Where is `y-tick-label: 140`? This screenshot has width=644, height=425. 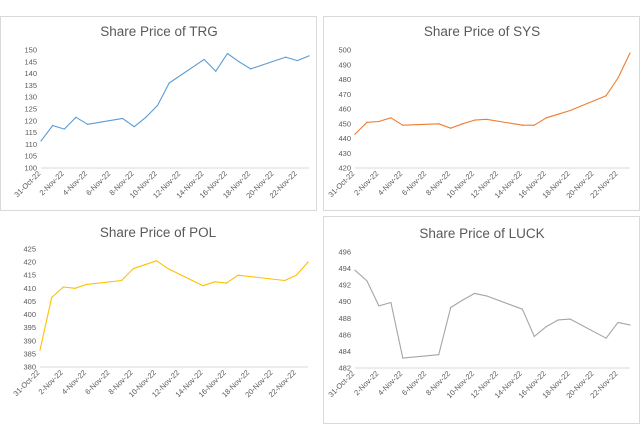
y-tick-label: 140 is located at coordinates (30, 73).